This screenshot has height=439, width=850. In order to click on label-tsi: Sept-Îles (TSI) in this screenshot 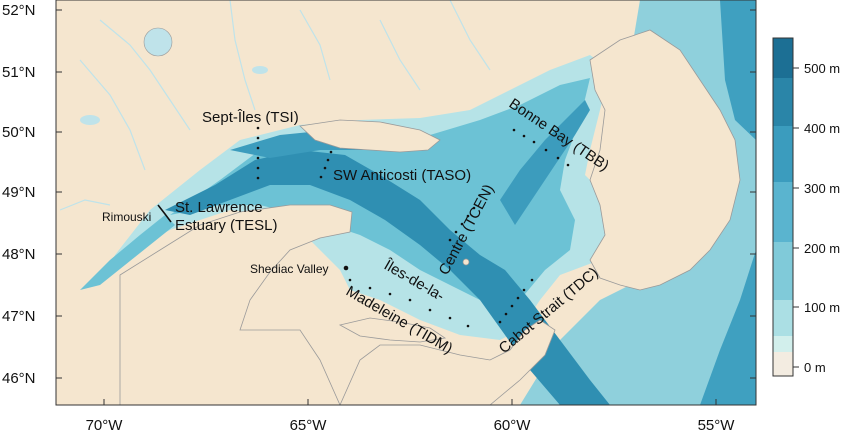, I will do `click(250, 117)`.